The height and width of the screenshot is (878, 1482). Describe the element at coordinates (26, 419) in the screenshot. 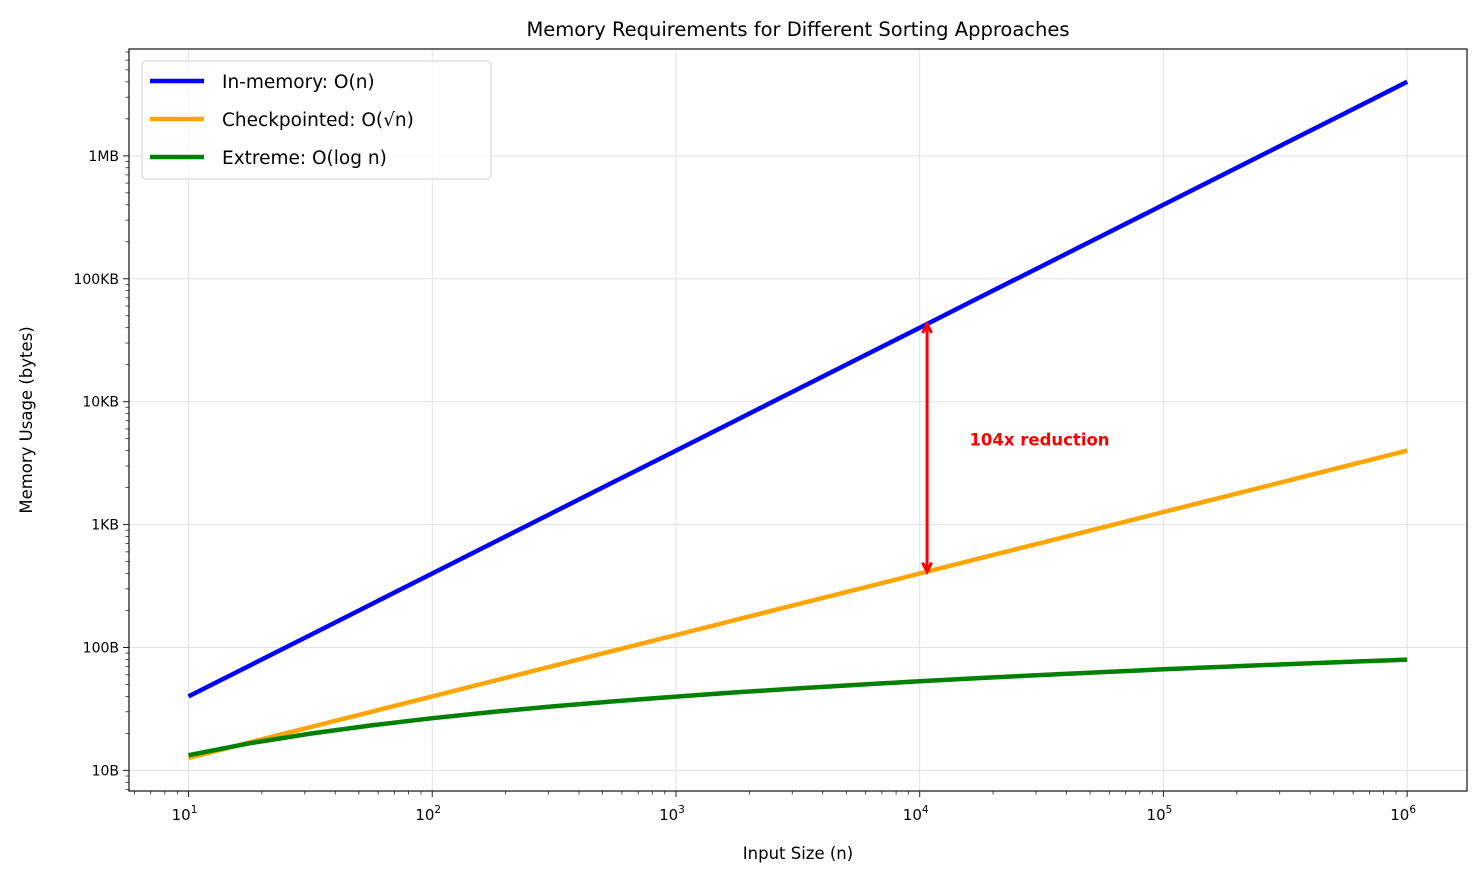

I see `y-axis-label: Memory Usage (bytes)` at that location.